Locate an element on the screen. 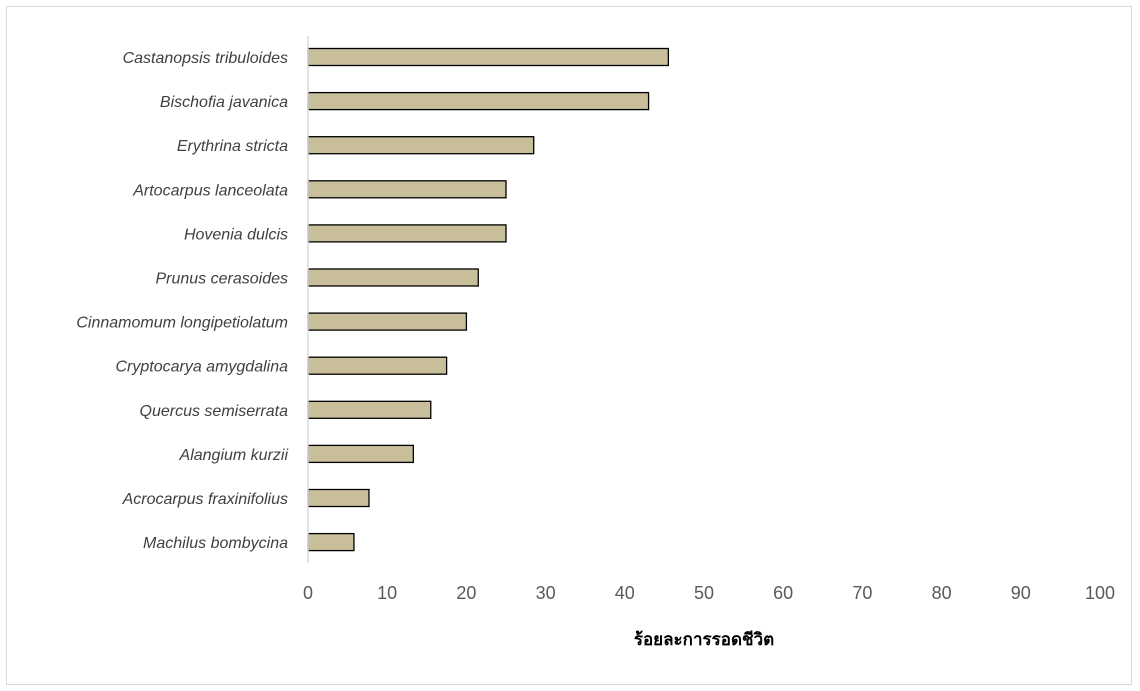 The image size is (1140, 691). x-tick-label: 50 is located at coordinates (704, 593).